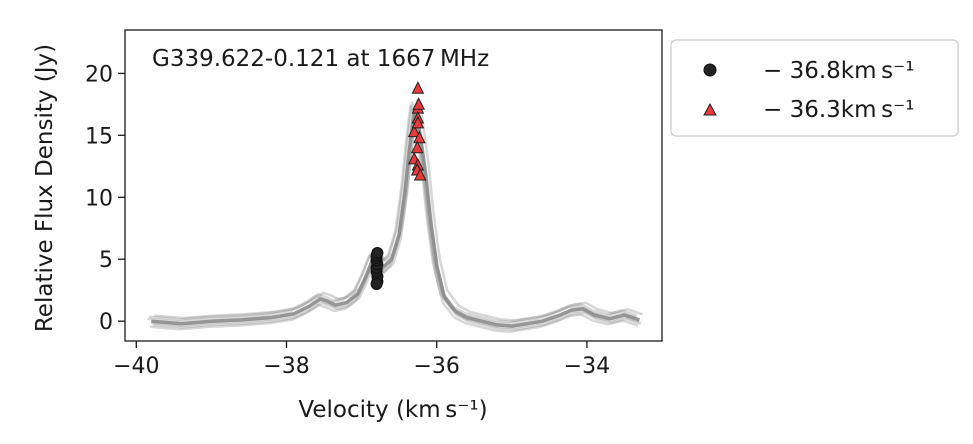 This screenshot has height=444, width=973. Describe the element at coordinates (838, 71) in the screenshot. I see `legend-label-series-1: − 36.8km s⁻¹` at that location.